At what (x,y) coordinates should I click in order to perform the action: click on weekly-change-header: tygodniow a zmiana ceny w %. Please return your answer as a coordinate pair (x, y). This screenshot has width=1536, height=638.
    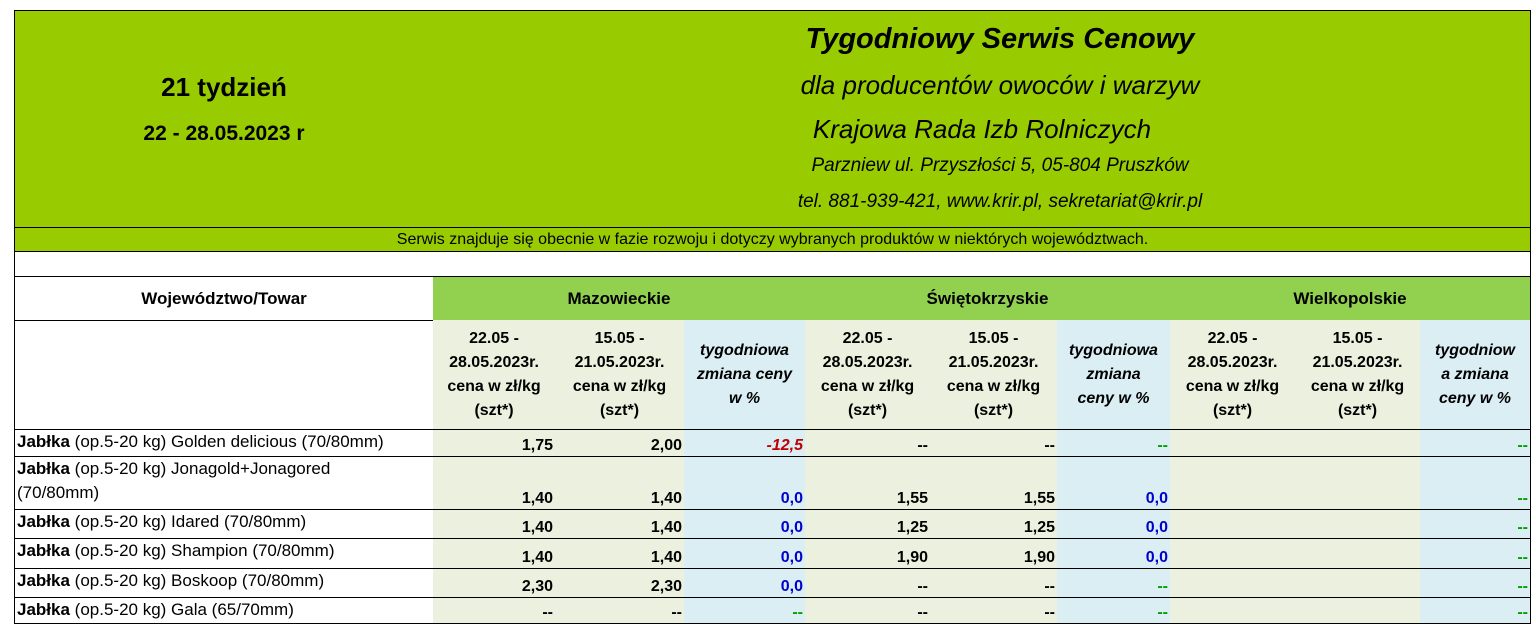
    Looking at the image, I should click on (1475, 375).